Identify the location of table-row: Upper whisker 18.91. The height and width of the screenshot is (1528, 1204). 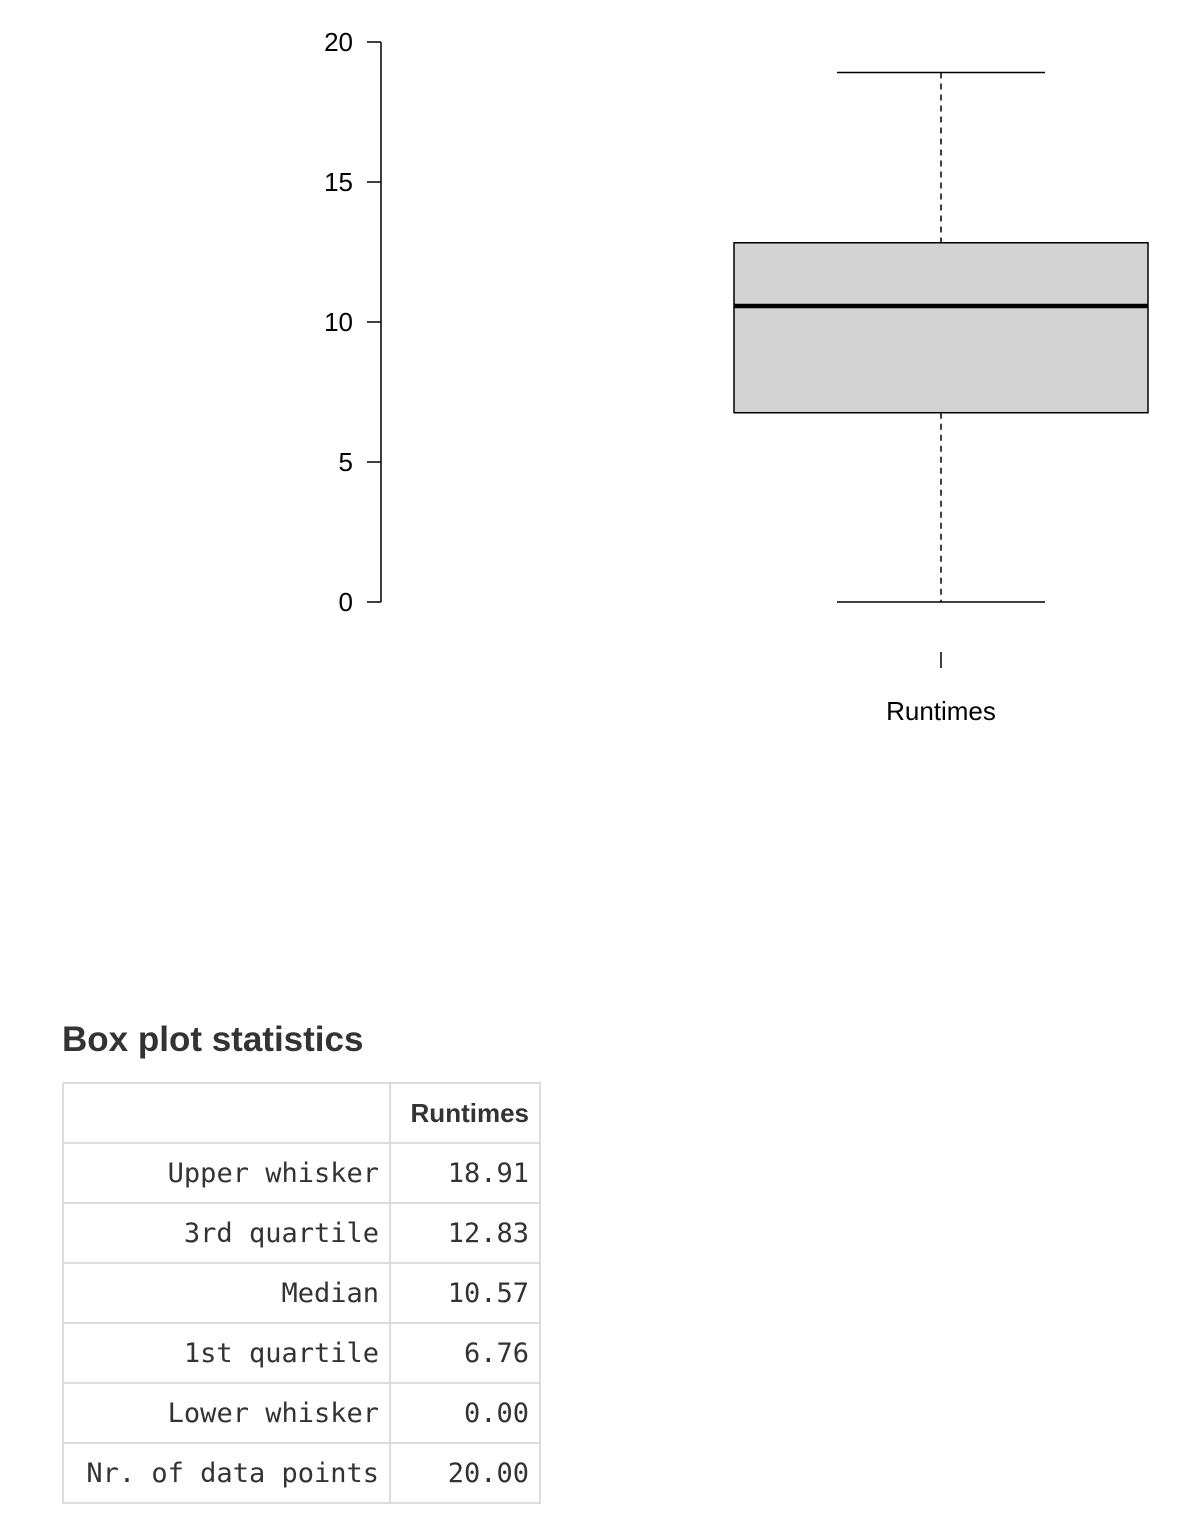
(301, 1173).